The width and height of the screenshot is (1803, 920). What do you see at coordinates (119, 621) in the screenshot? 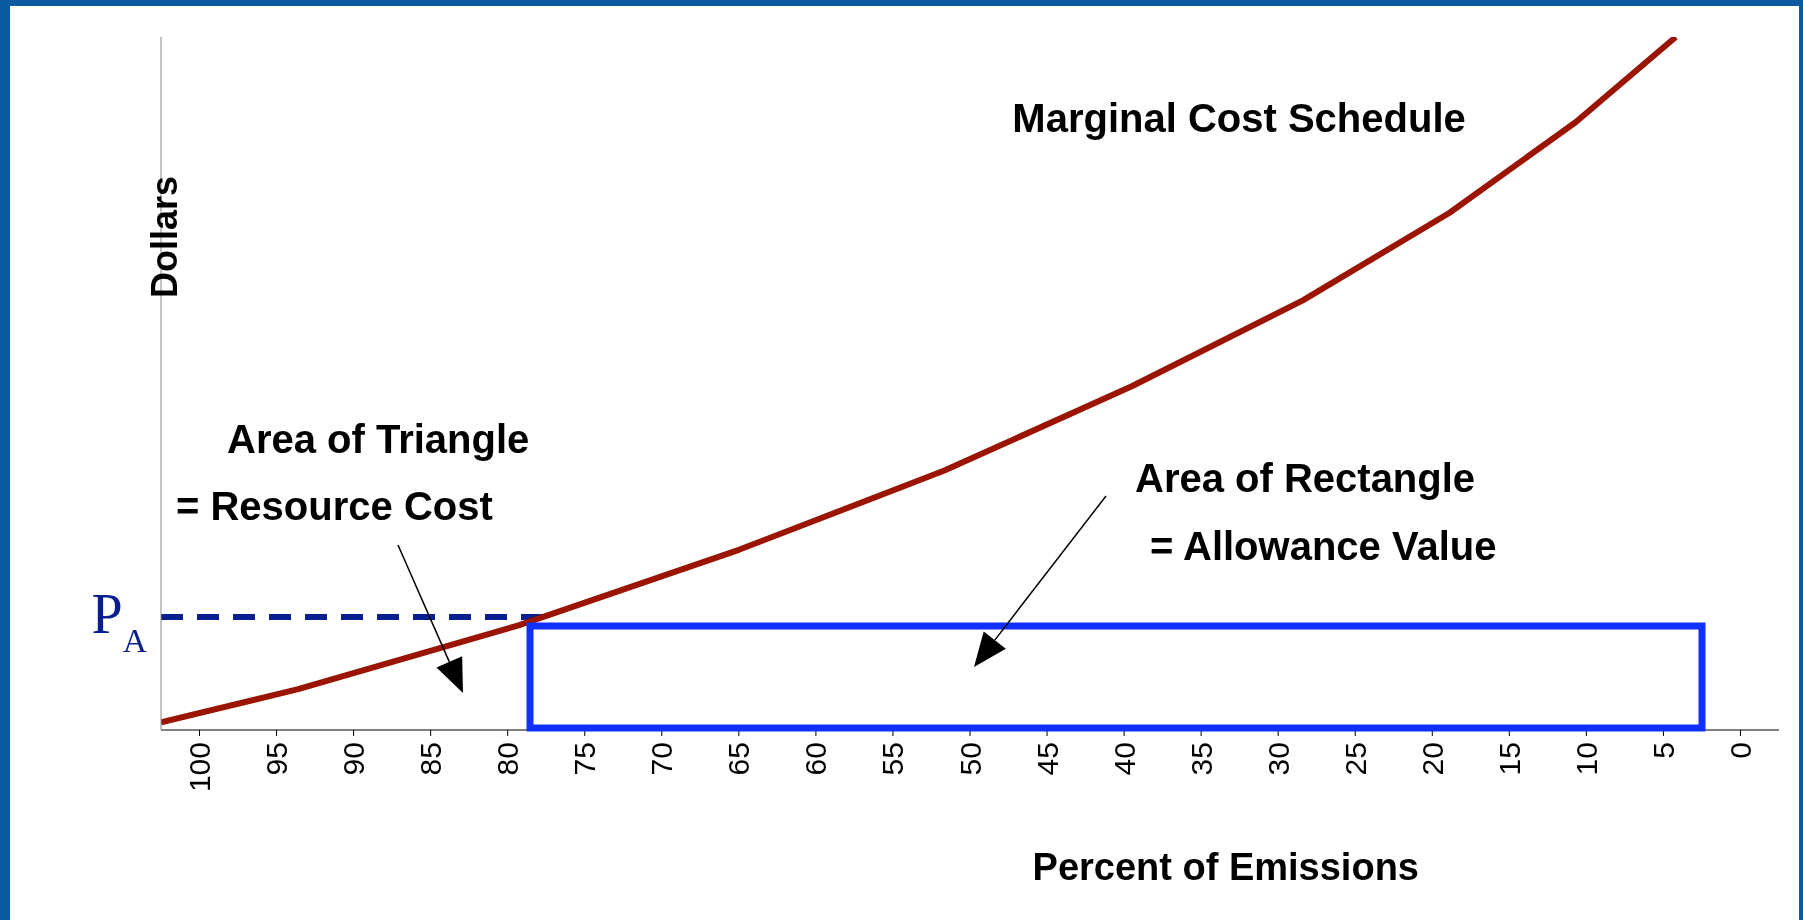
I see `ref-line-label: P$_{A}$` at bounding box center [119, 621].